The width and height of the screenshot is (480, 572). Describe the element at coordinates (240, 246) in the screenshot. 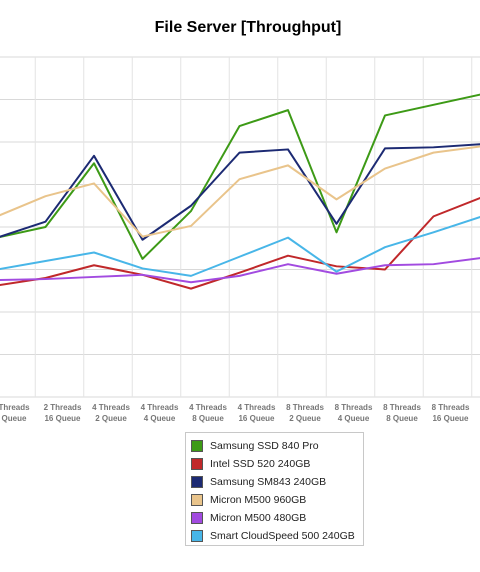

I see `series-line-smart-cloudspeed-500-240gb` at that location.